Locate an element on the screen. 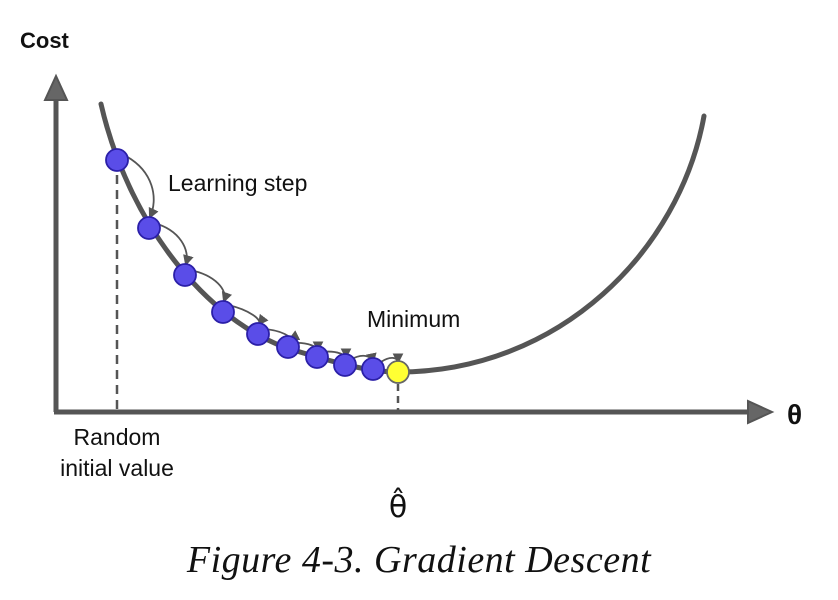 The image size is (838, 600). random-initial-label-line1: Random is located at coordinates (117, 437).